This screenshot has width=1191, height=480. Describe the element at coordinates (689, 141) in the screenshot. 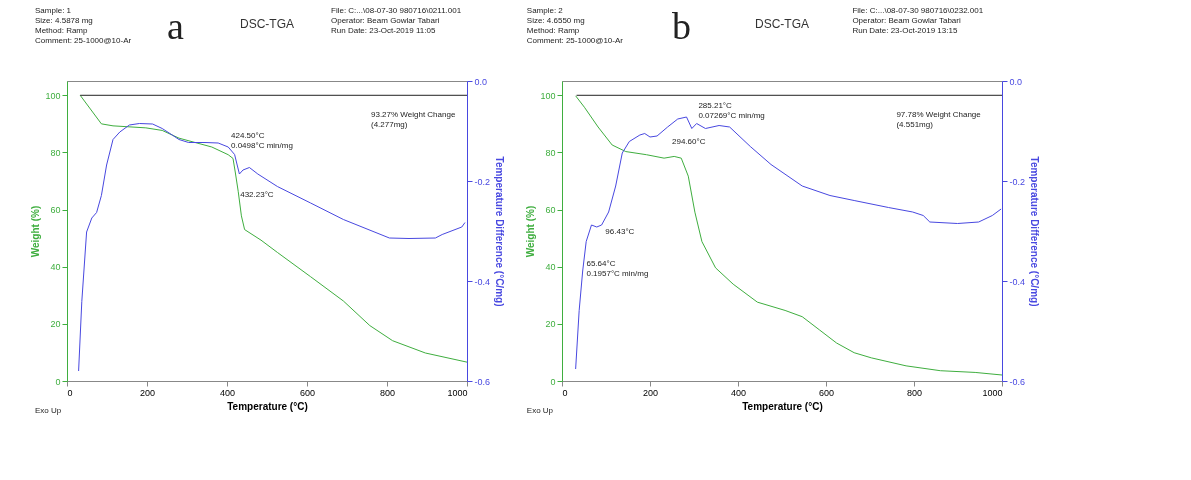

I see `annotation: 294.60°C` at that location.